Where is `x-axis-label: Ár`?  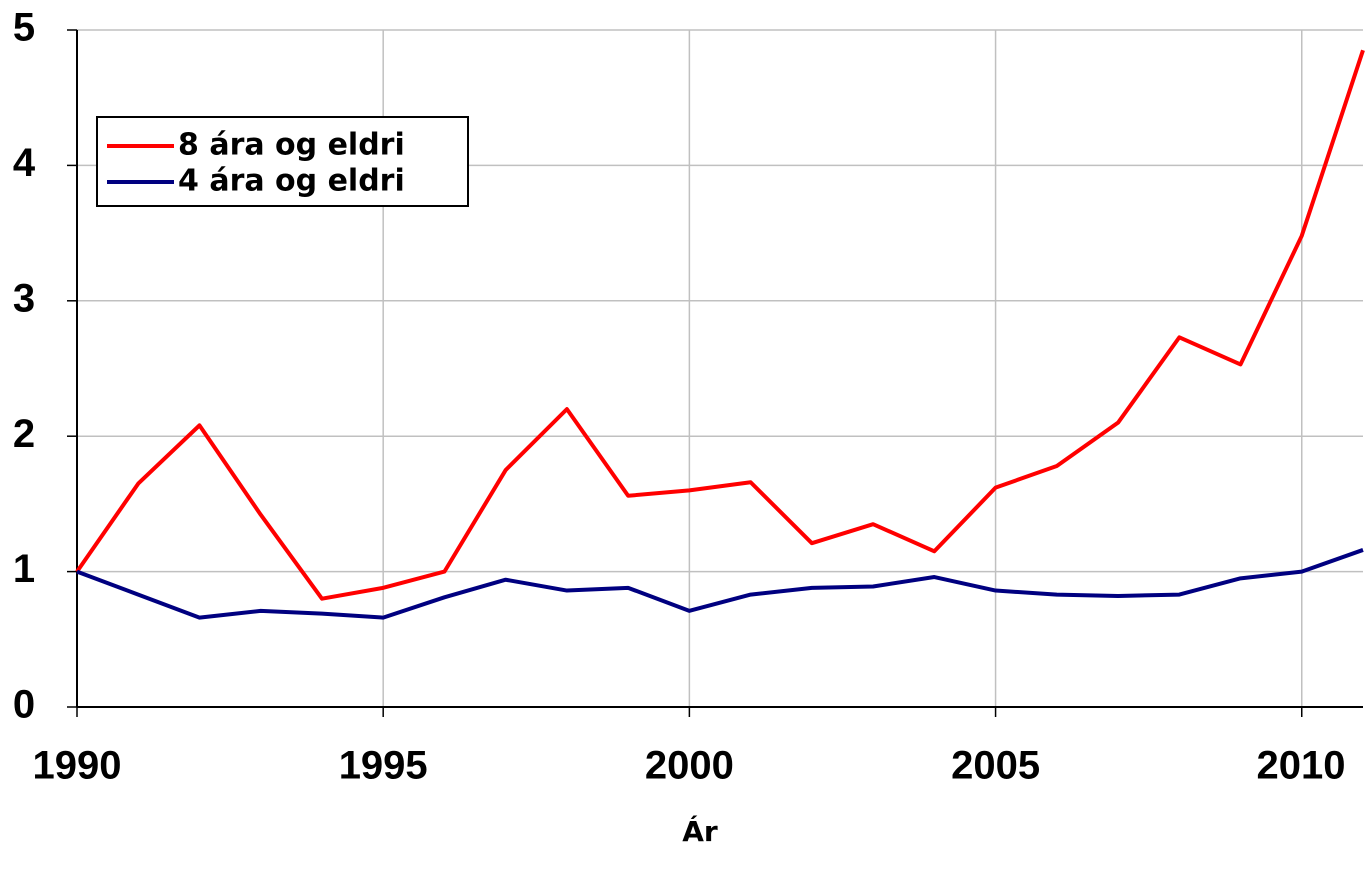
x-axis-label: Ár is located at coordinates (700, 831).